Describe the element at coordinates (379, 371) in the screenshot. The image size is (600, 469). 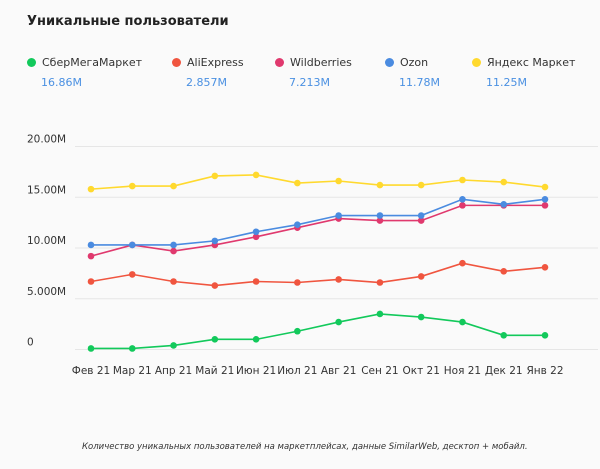
I see `x-tick-label: Сен 21` at that location.